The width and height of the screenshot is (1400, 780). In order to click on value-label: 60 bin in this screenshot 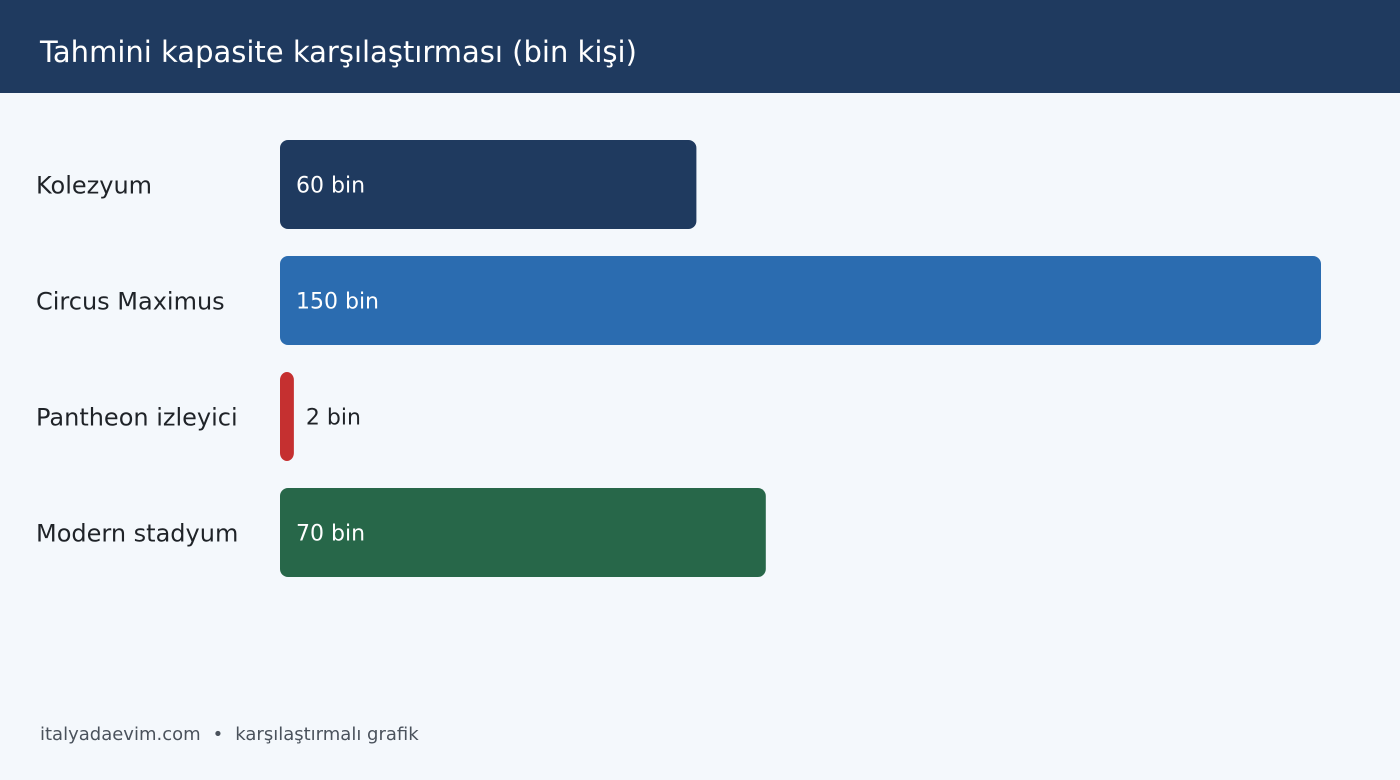, I will do `click(330, 186)`.